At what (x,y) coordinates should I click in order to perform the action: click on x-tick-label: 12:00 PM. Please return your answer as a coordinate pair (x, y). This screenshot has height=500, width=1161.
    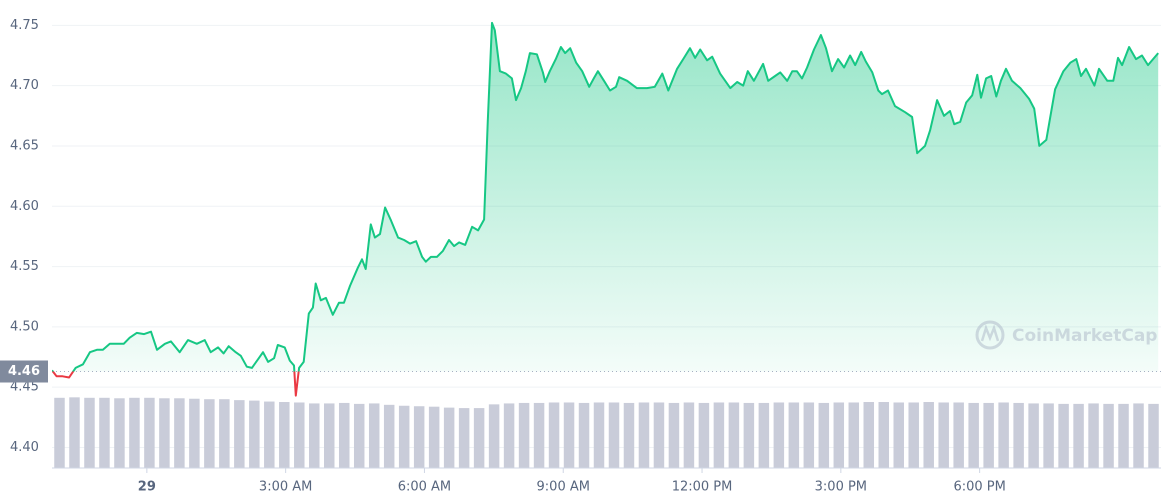
    Looking at the image, I should click on (702, 487).